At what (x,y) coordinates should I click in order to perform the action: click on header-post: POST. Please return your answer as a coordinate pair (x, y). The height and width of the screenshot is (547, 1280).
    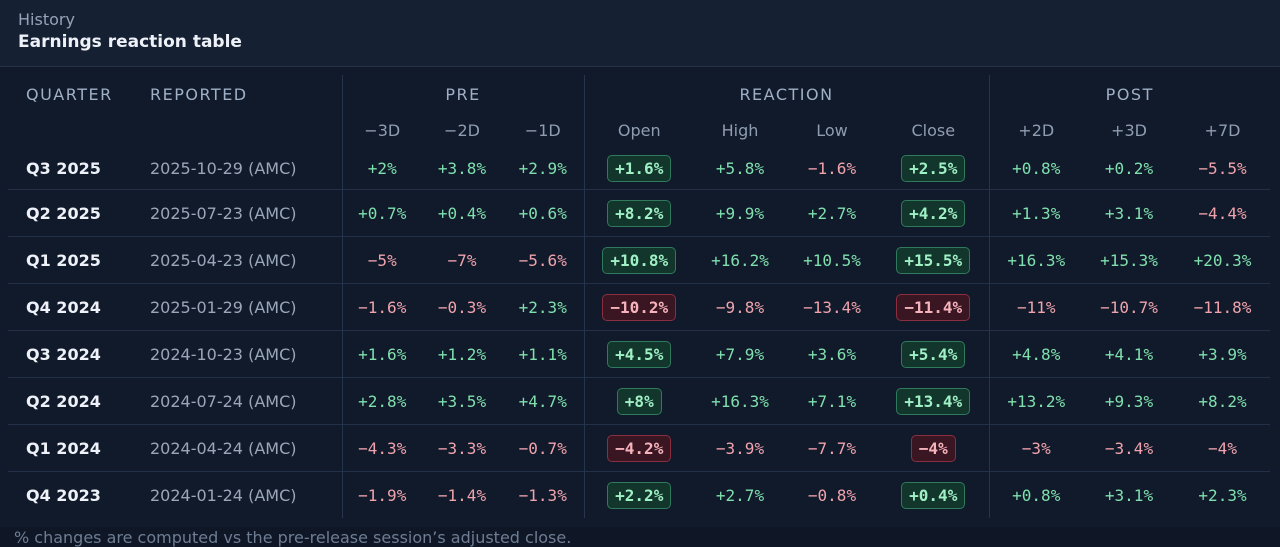
    Looking at the image, I should click on (1129, 94).